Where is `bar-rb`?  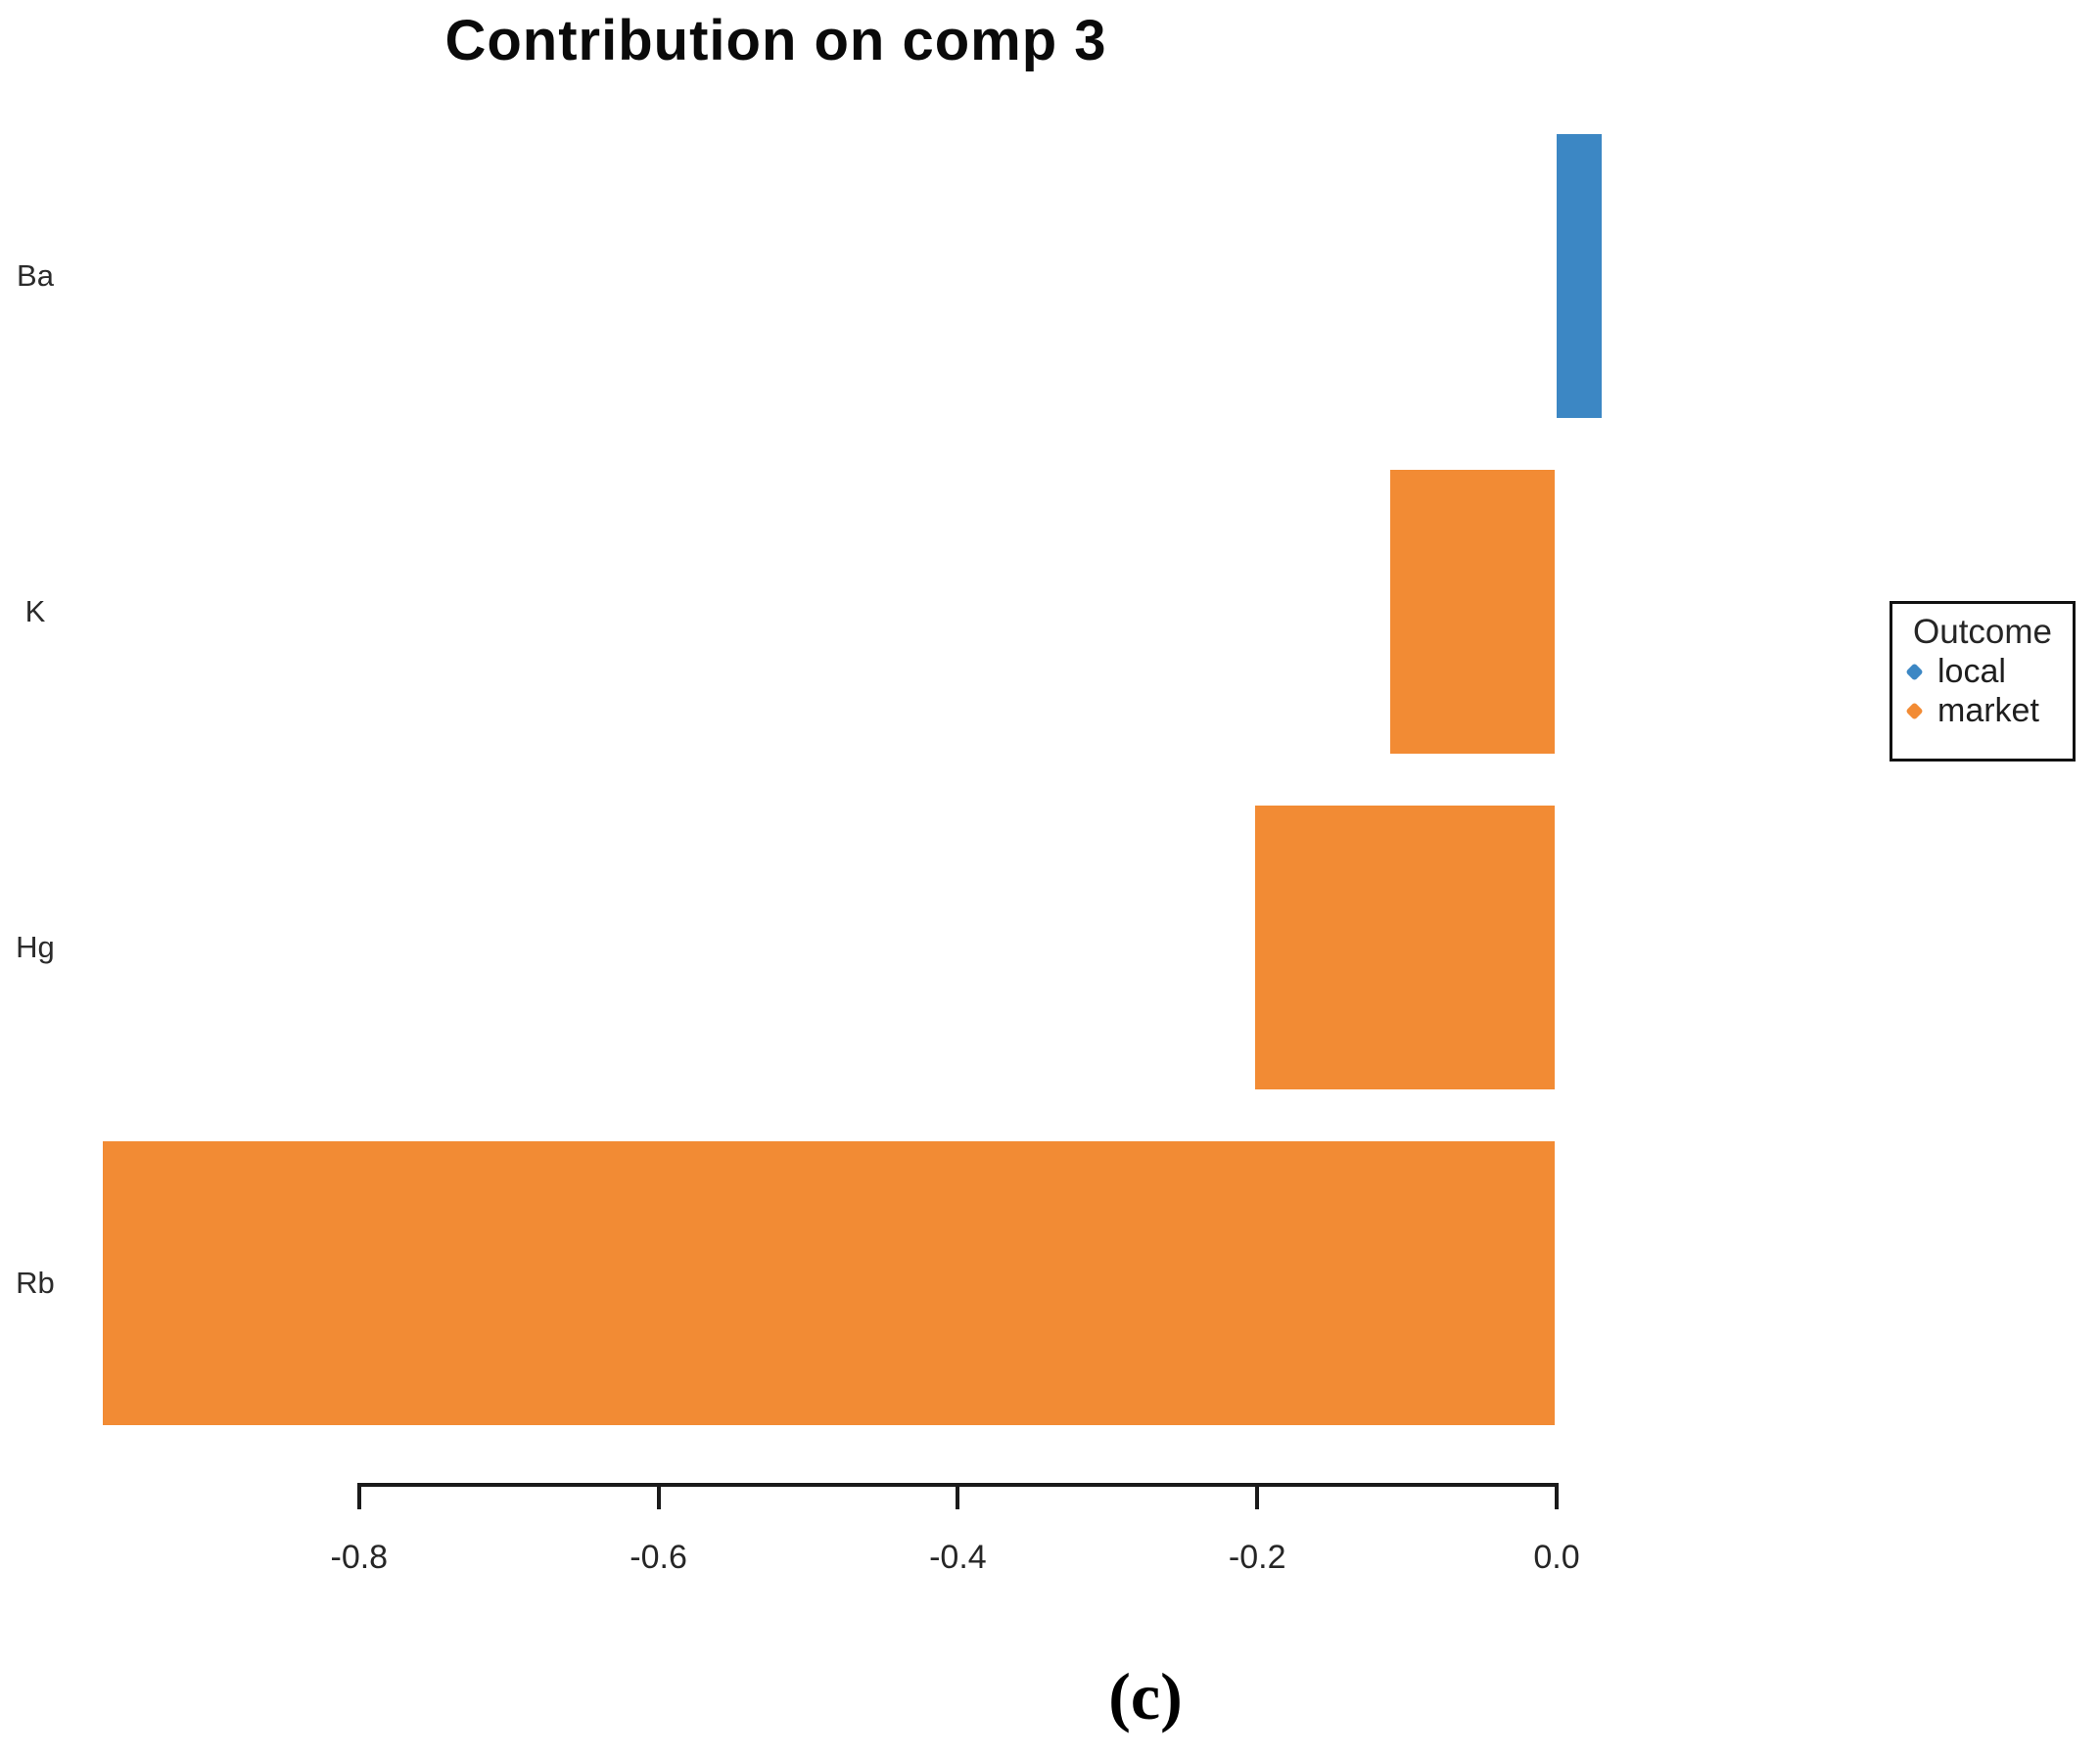 bar-rb is located at coordinates (828, 1283).